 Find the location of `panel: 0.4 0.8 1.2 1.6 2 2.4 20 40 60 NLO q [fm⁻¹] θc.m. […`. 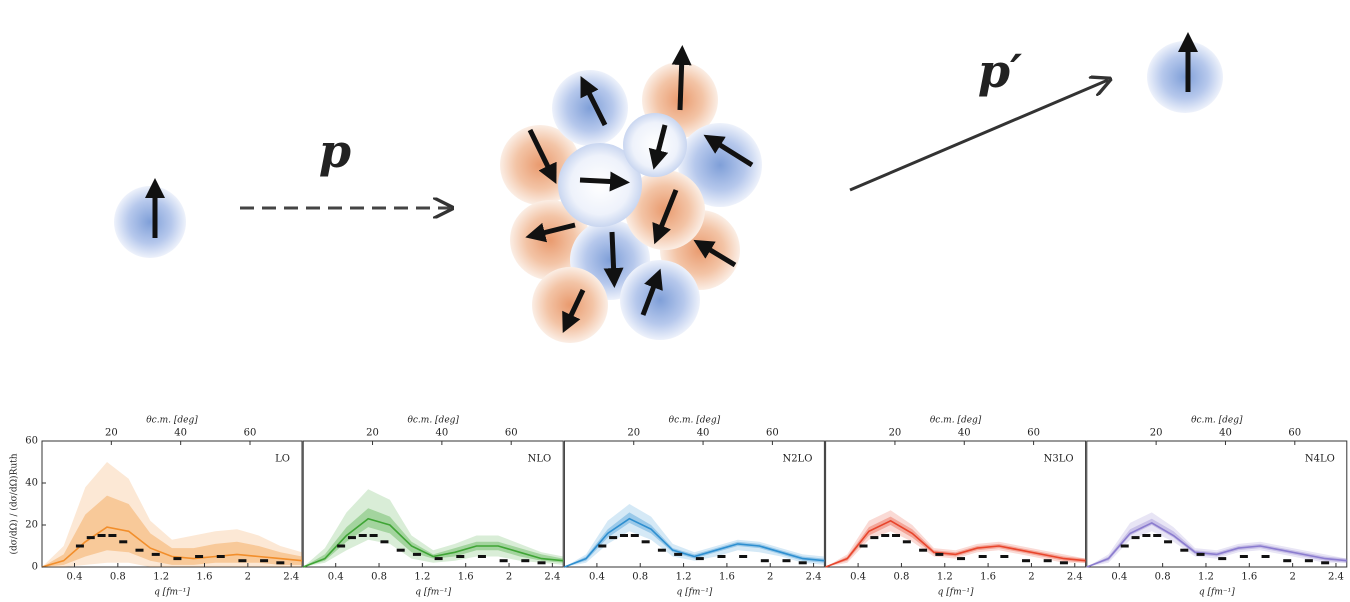

panel: 0.4 0.8 1.2 1.6 2 2.4 20 40 60 NLO q [fm⁻¹] θc.m. [… is located at coordinates (433, 507).